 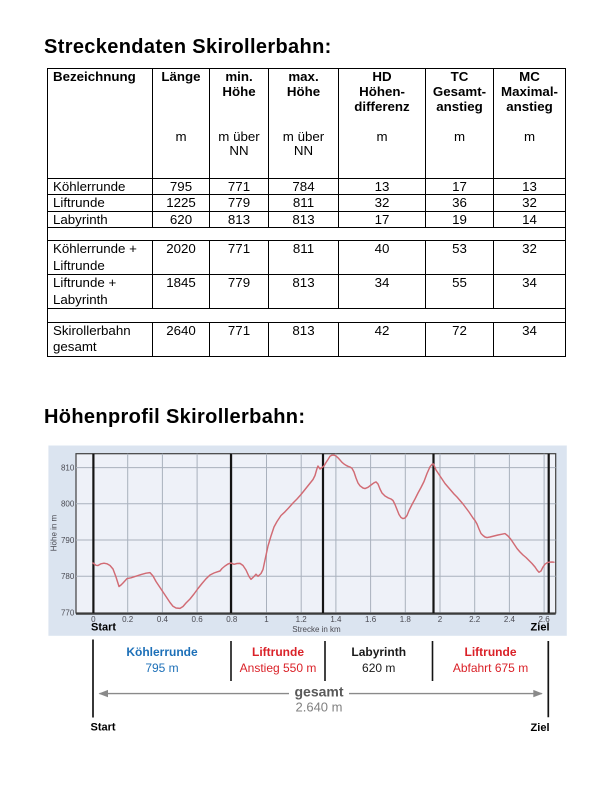 I want to click on svg-text: Strecke in km, so click(x=316, y=629).